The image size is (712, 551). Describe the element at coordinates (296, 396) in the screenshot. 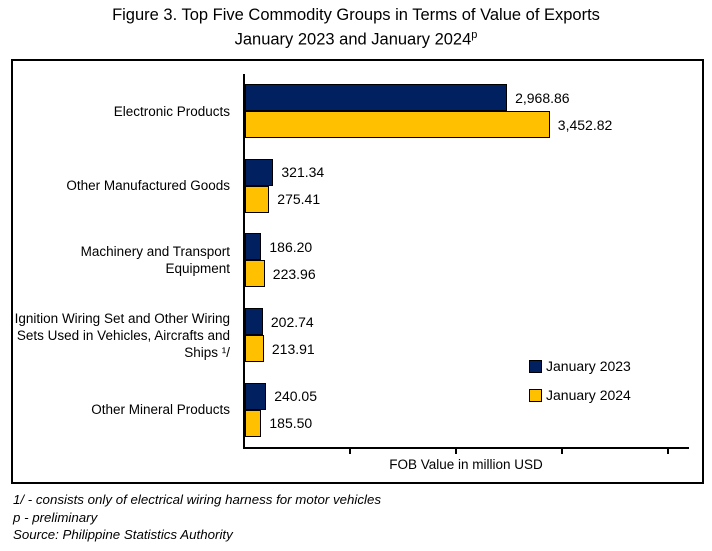

I see `bar-value-label: 240.05` at that location.